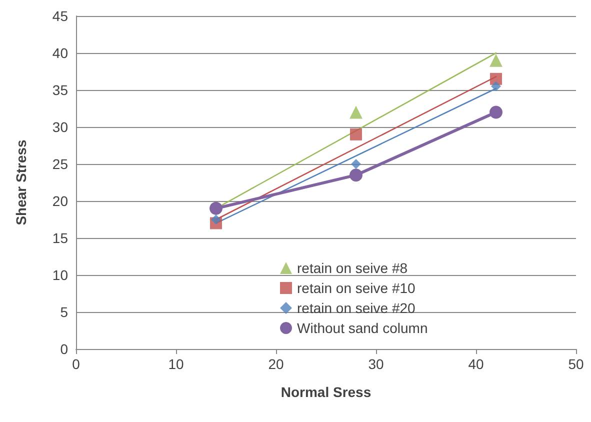  Describe the element at coordinates (476, 364) in the screenshot. I see `x-tick-label: 40` at that location.